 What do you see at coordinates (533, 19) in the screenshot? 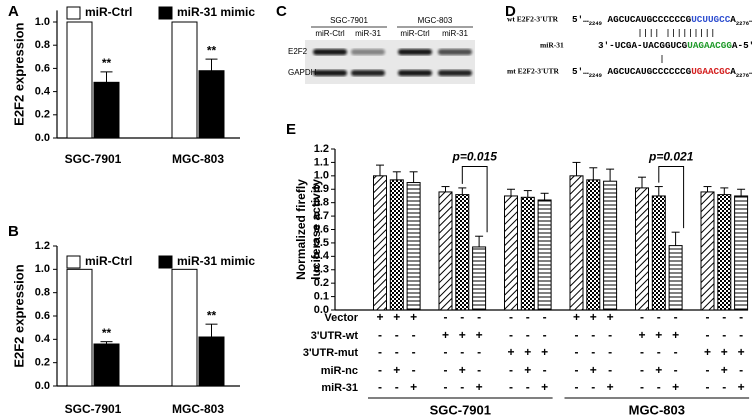
I see `sequence-label: wt E2F2-3'UTR` at bounding box center [533, 19].